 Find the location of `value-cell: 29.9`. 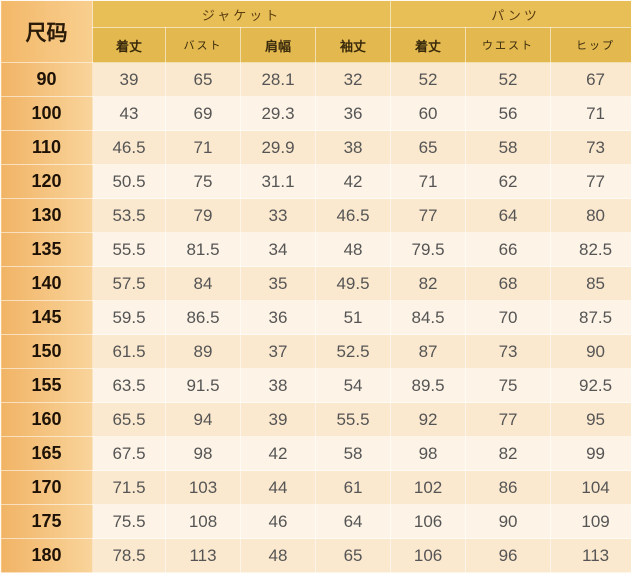

value-cell: 29.9 is located at coordinates (278, 148).